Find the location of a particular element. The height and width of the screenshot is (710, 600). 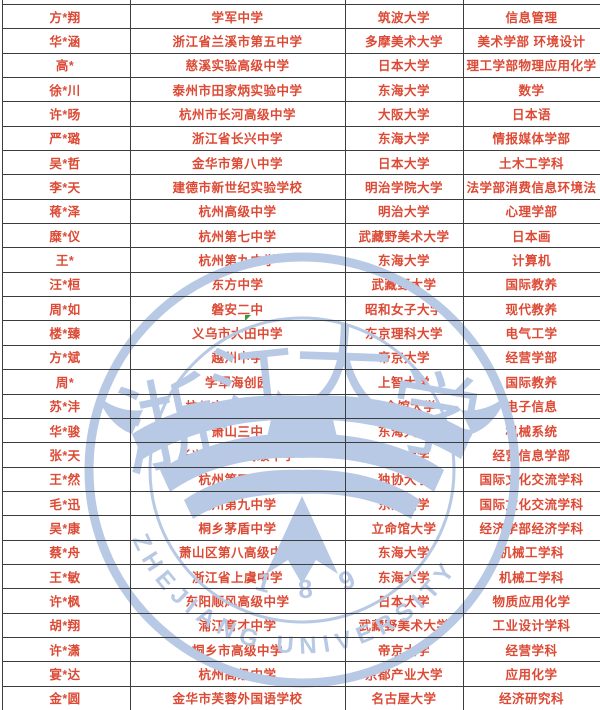

table-row: 周*如 磐安二中 昭和女子大学 现代教养 is located at coordinates (300, 308).